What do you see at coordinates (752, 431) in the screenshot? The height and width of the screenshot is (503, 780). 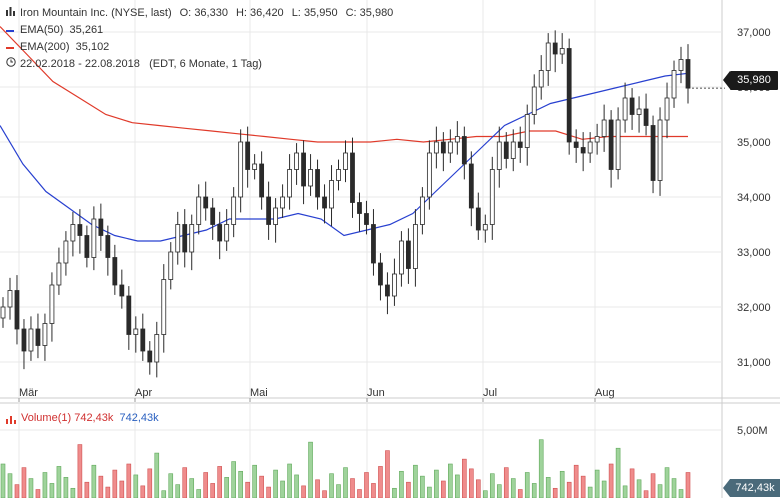 I see `volume-tick-label: 5,00M` at bounding box center [752, 431].